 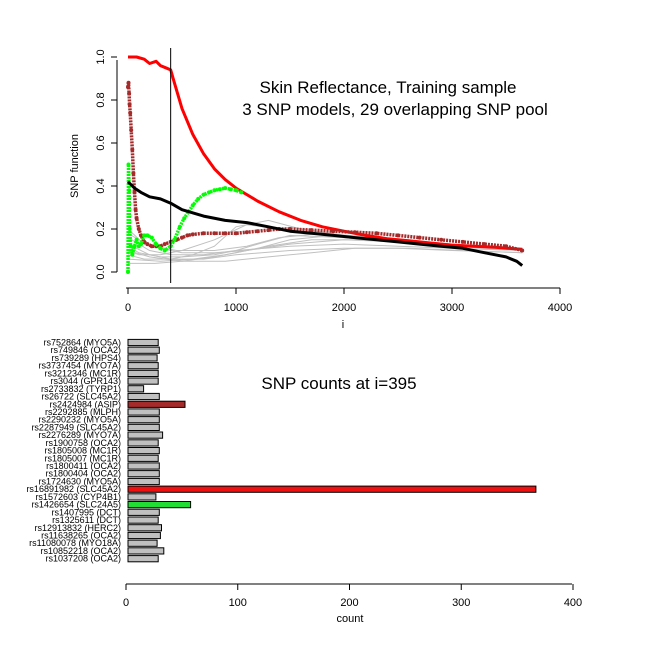 I want to click on category-label: rs2424984 (ASIP), so click(x=85, y=404).